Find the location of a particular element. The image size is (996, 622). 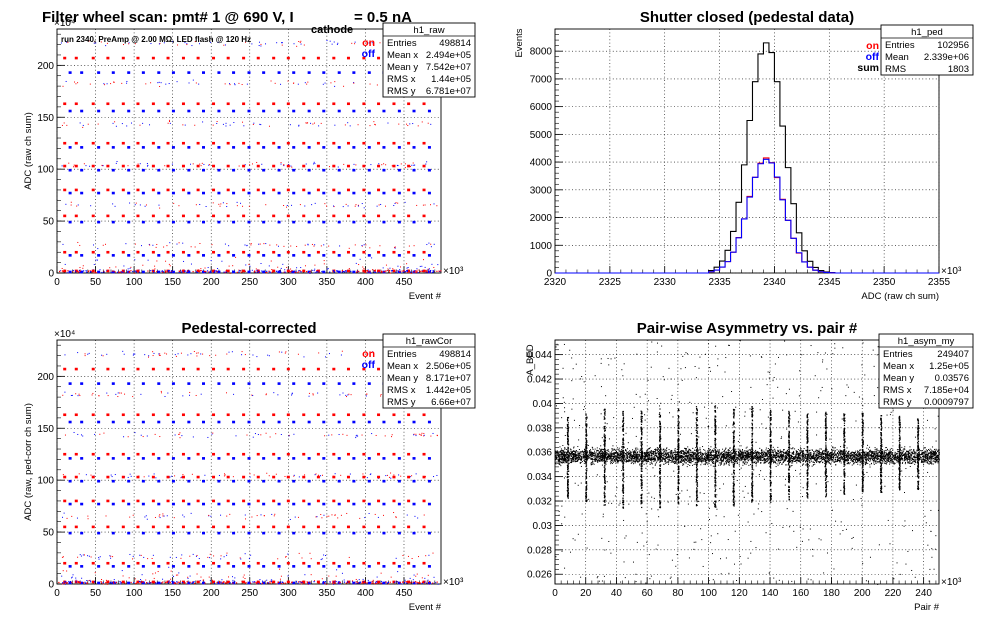

stats-box is located at coordinates (429, 60).